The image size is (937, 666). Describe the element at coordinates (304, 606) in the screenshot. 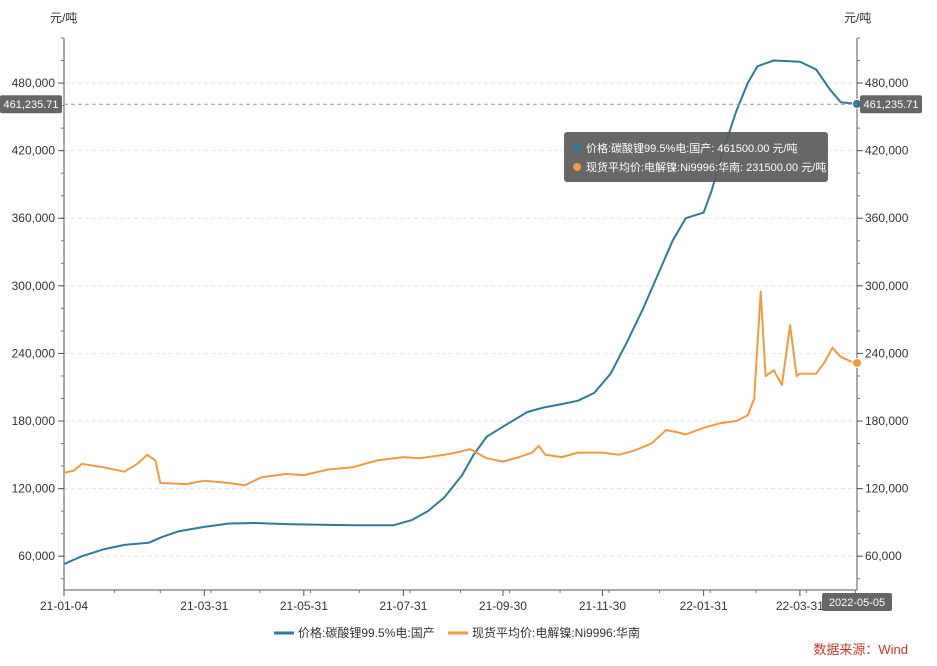

I see `x-tick-label: 21-05-31` at that location.